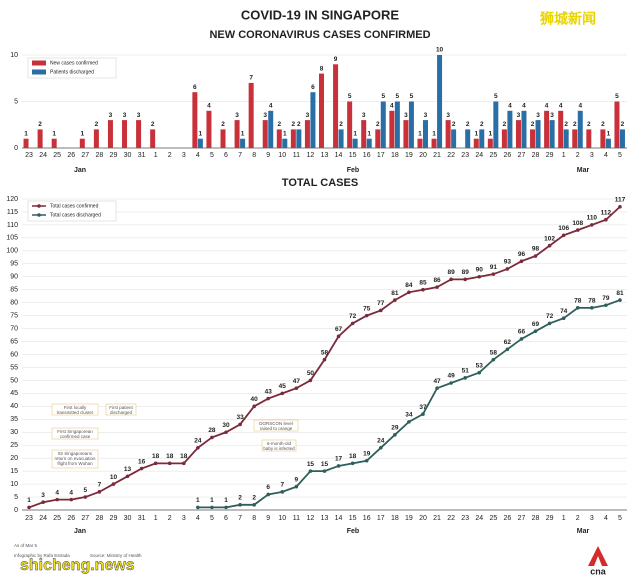 The image size is (640, 584). What do you see at coordinates (116, 555) in the screenshot?
I see `footer-note: Source: Ministry of Health` at bounding box center [116, 555].